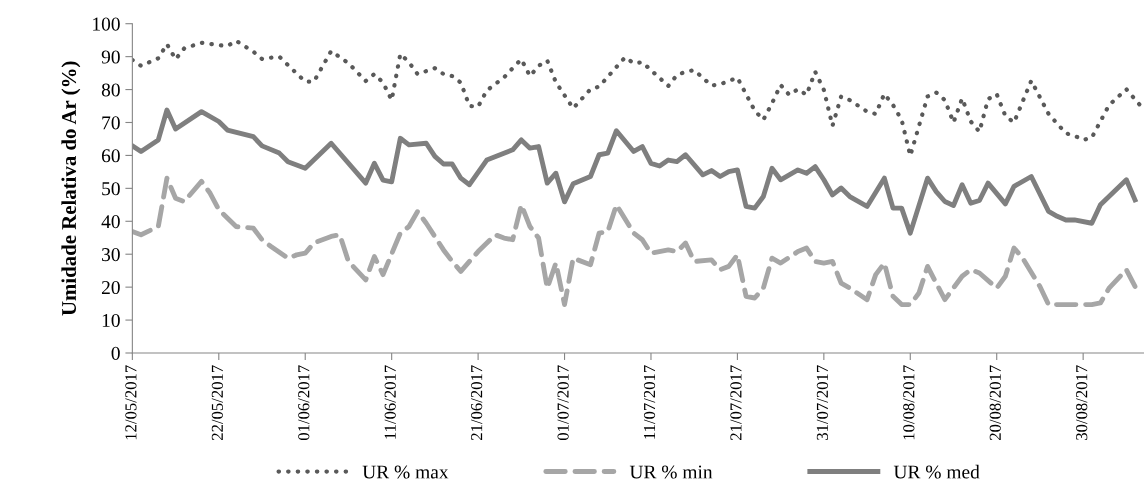 This screenshot has width=1144, height=500. What do you see at coordinates (71, 188) in the screenshot?
I see `y-axis-title: Umidade Relativa do Ar (%)` at bounding box center [71, 188].